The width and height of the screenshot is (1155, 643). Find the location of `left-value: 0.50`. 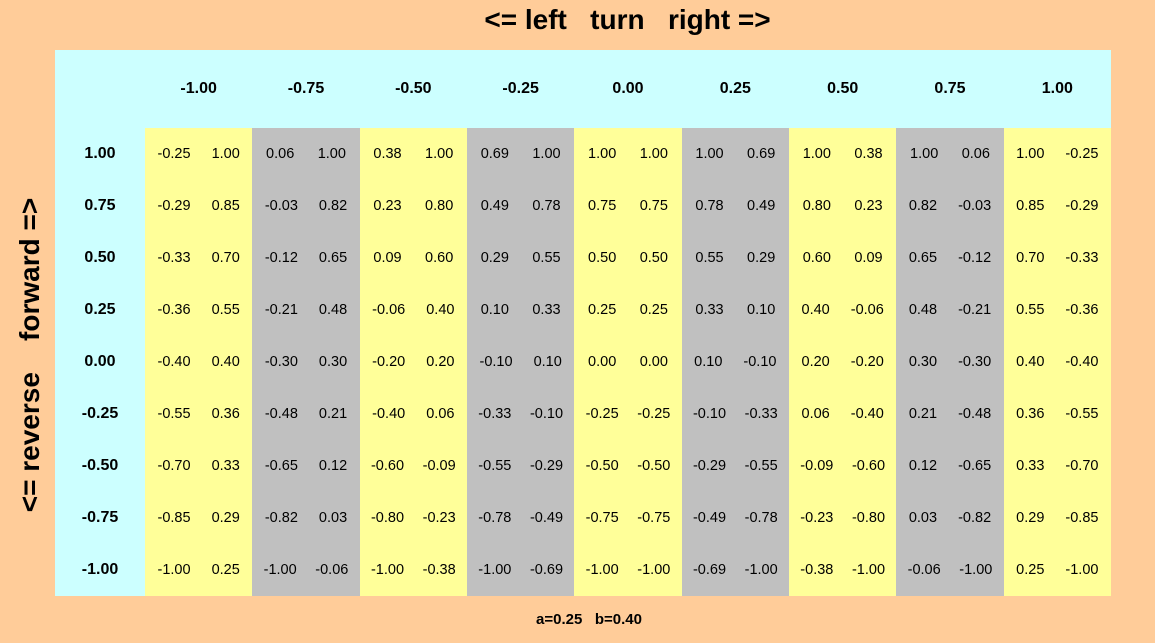

left-value: 0.50 is located at coordinates (602, 258).